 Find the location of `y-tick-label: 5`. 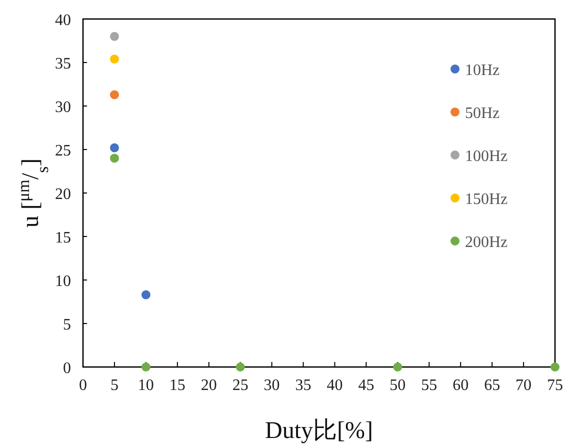

y-tick-label: 5 is located at coordinates (67, 325).